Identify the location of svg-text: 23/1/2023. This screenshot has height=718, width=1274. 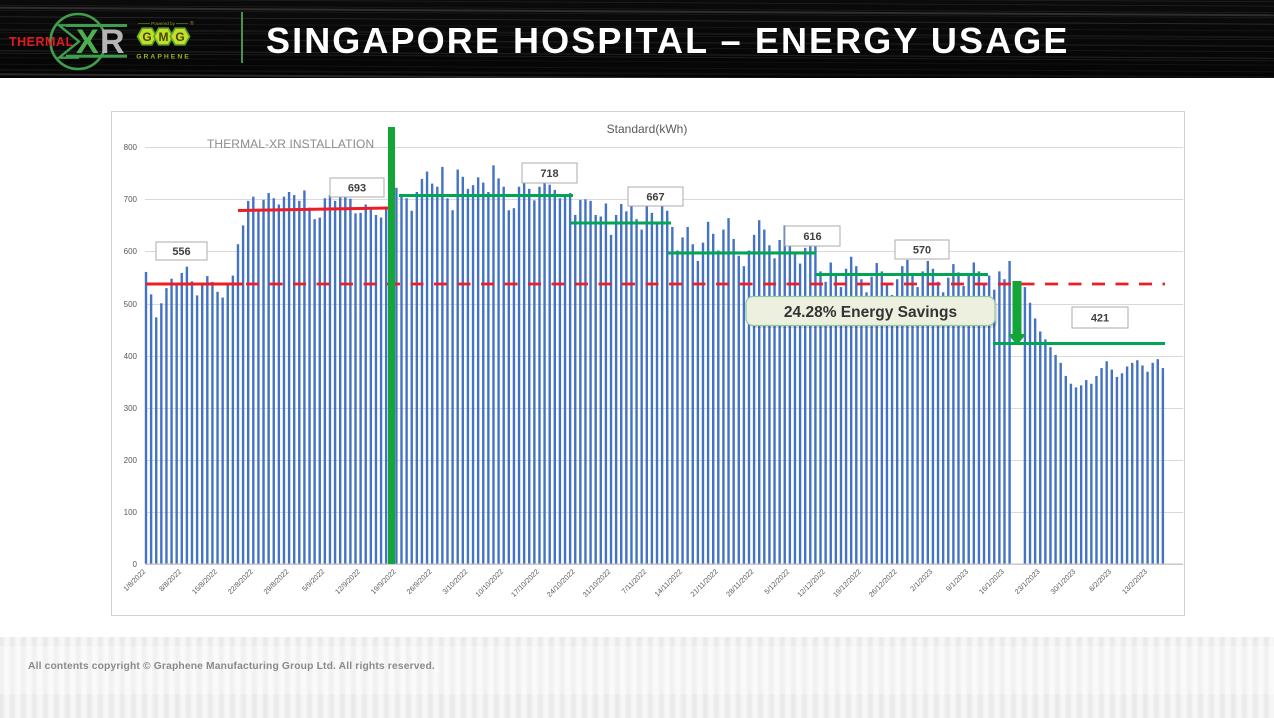
(1027, 581).